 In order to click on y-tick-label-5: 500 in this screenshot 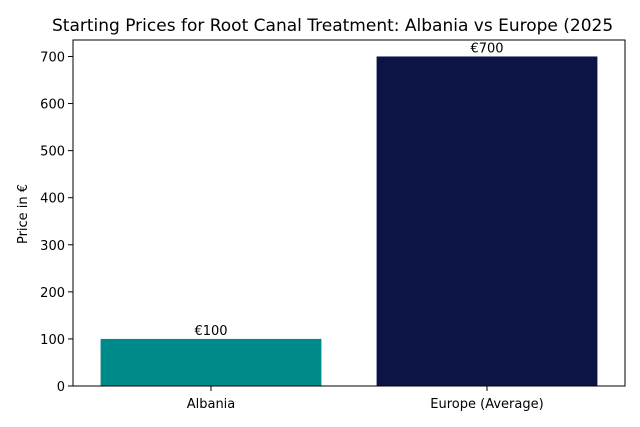, I will do `click(52, 152)`.